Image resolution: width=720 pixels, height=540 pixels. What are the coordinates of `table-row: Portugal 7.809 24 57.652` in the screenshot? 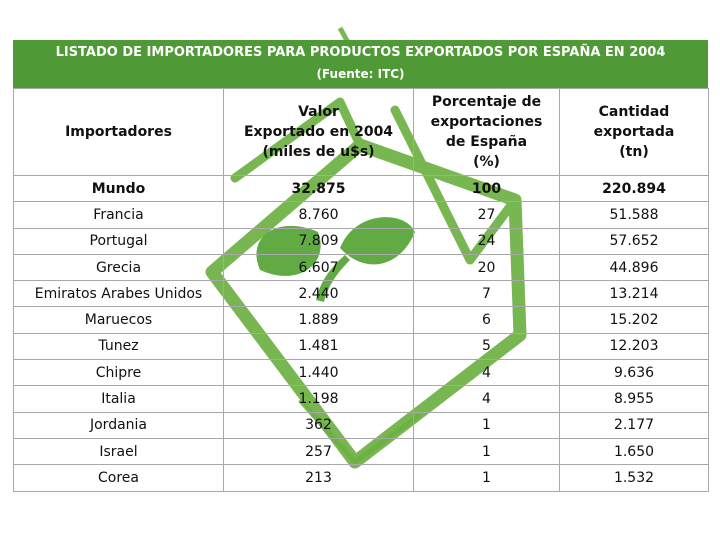 It's located at (361, 241).